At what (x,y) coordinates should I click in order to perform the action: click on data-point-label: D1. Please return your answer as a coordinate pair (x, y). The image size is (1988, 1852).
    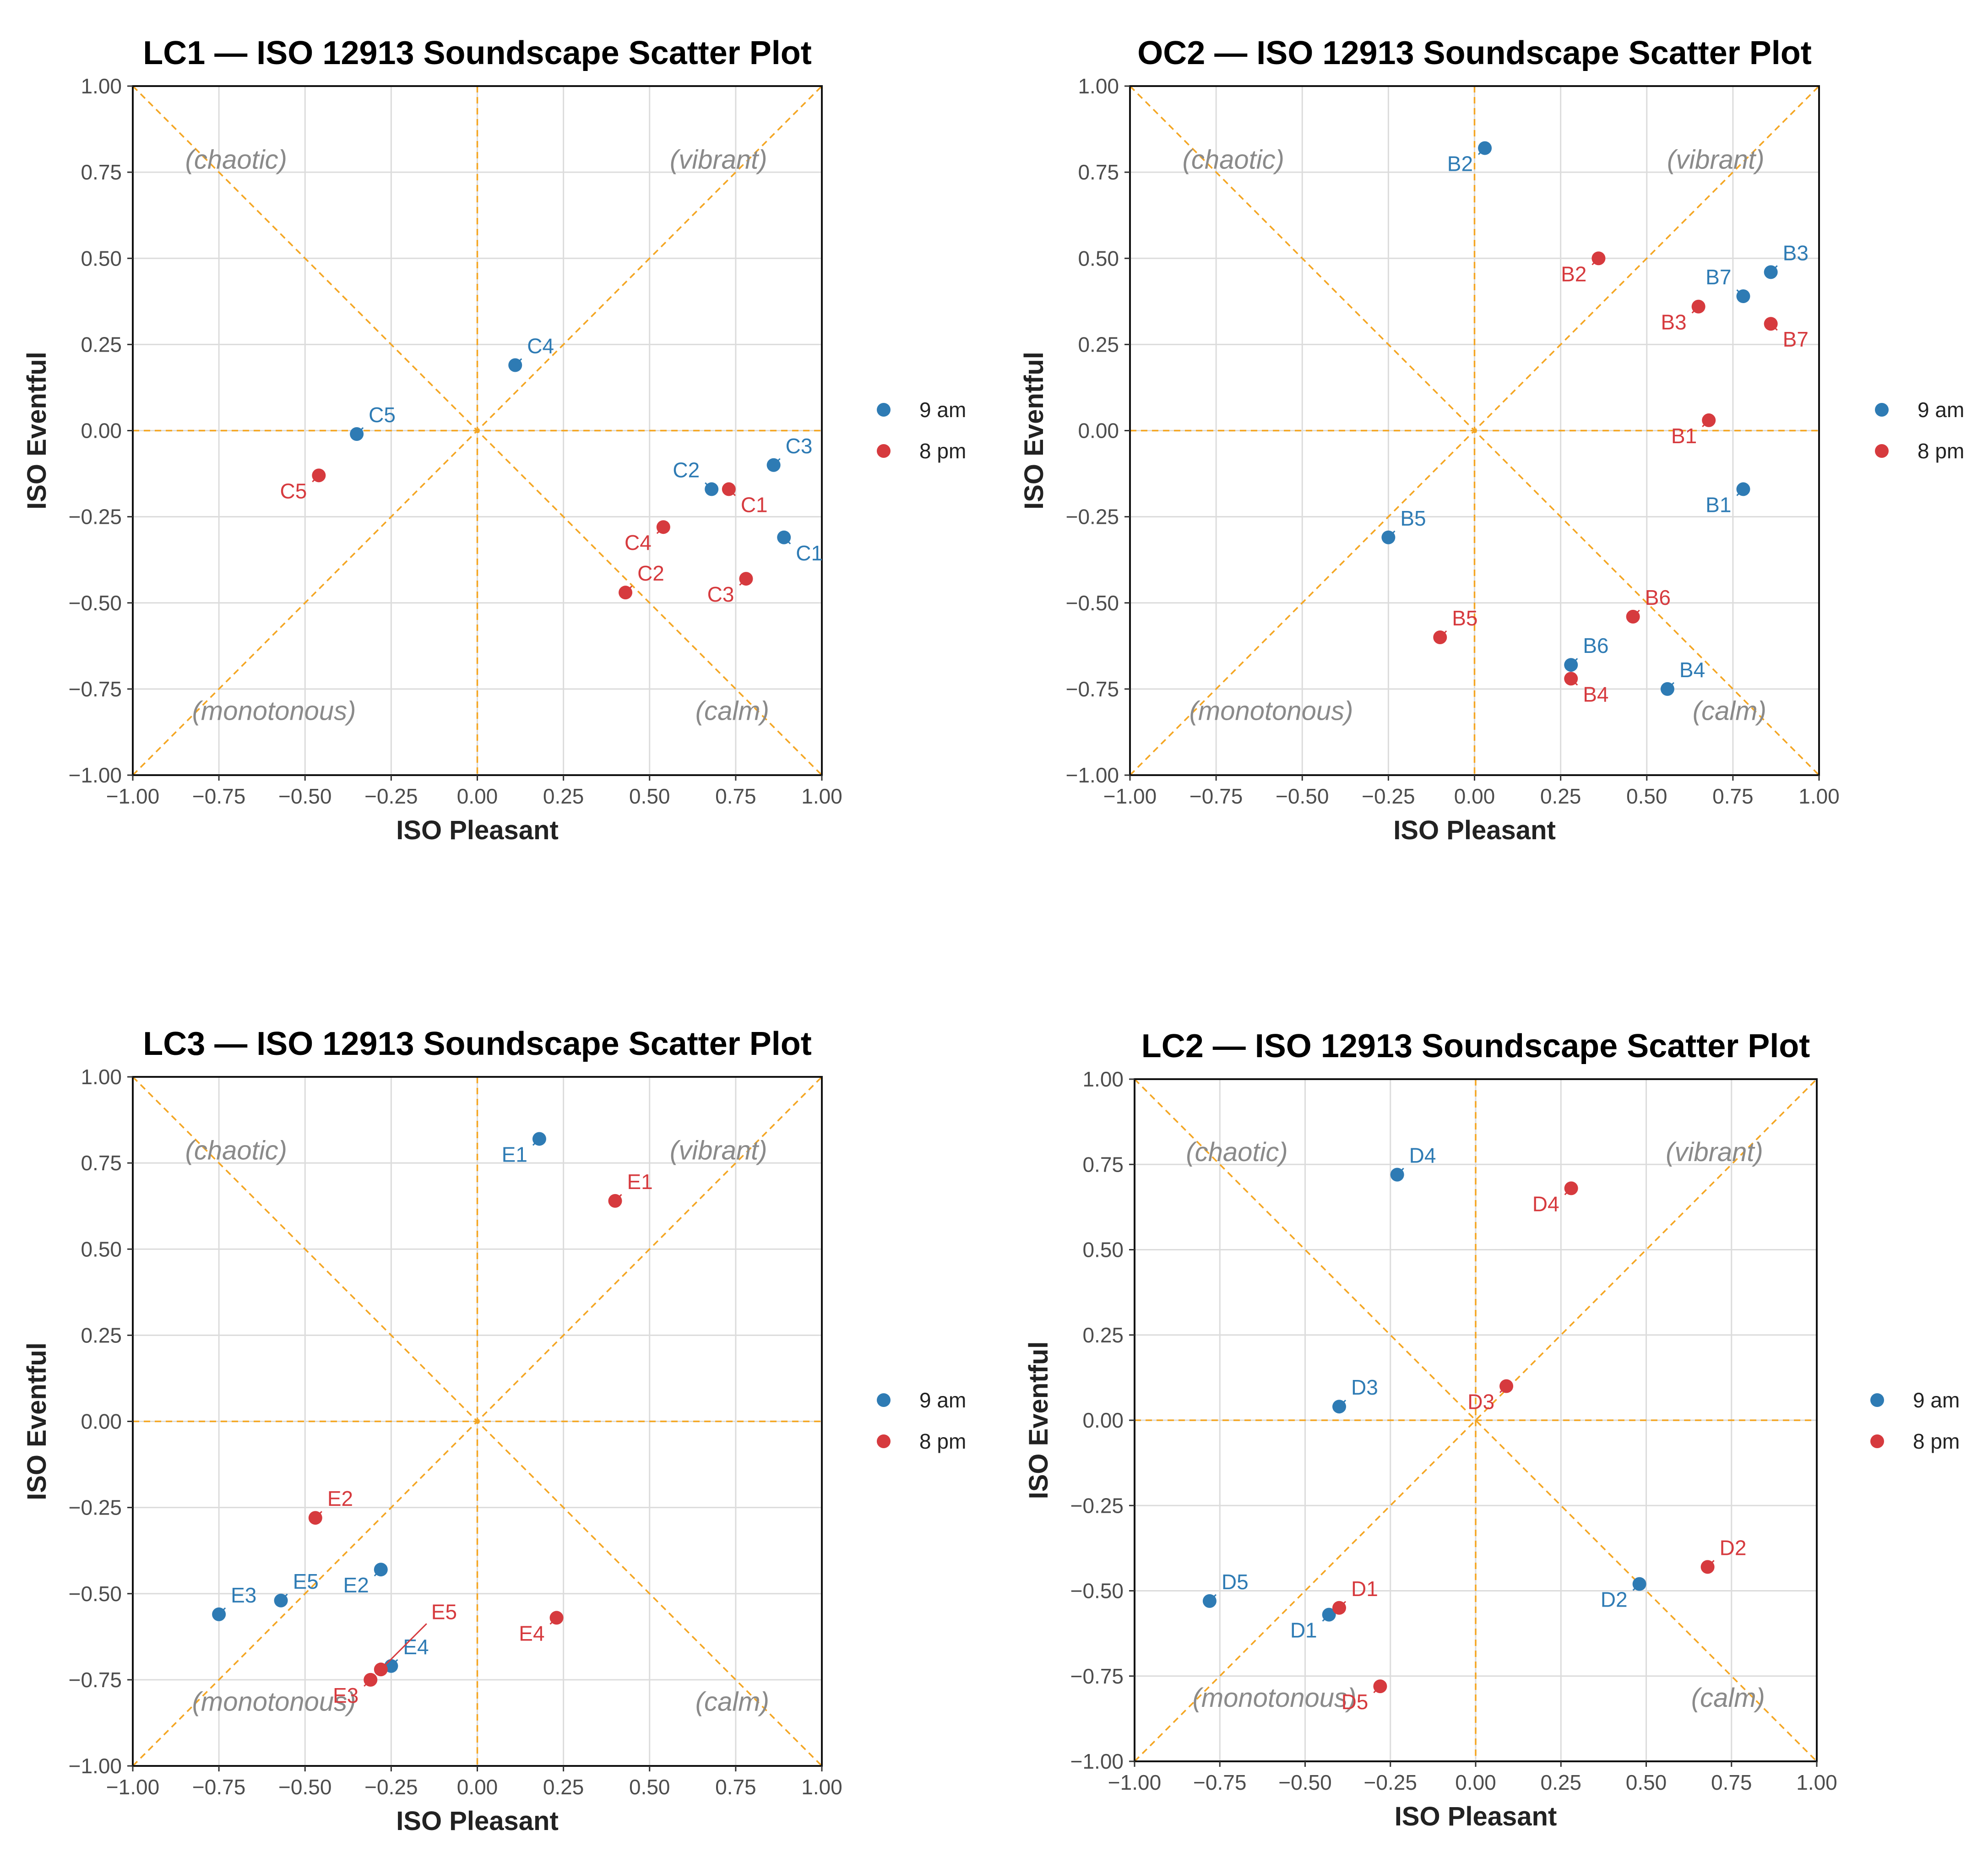
    Looking at the image, I should click on (1303, 1630).